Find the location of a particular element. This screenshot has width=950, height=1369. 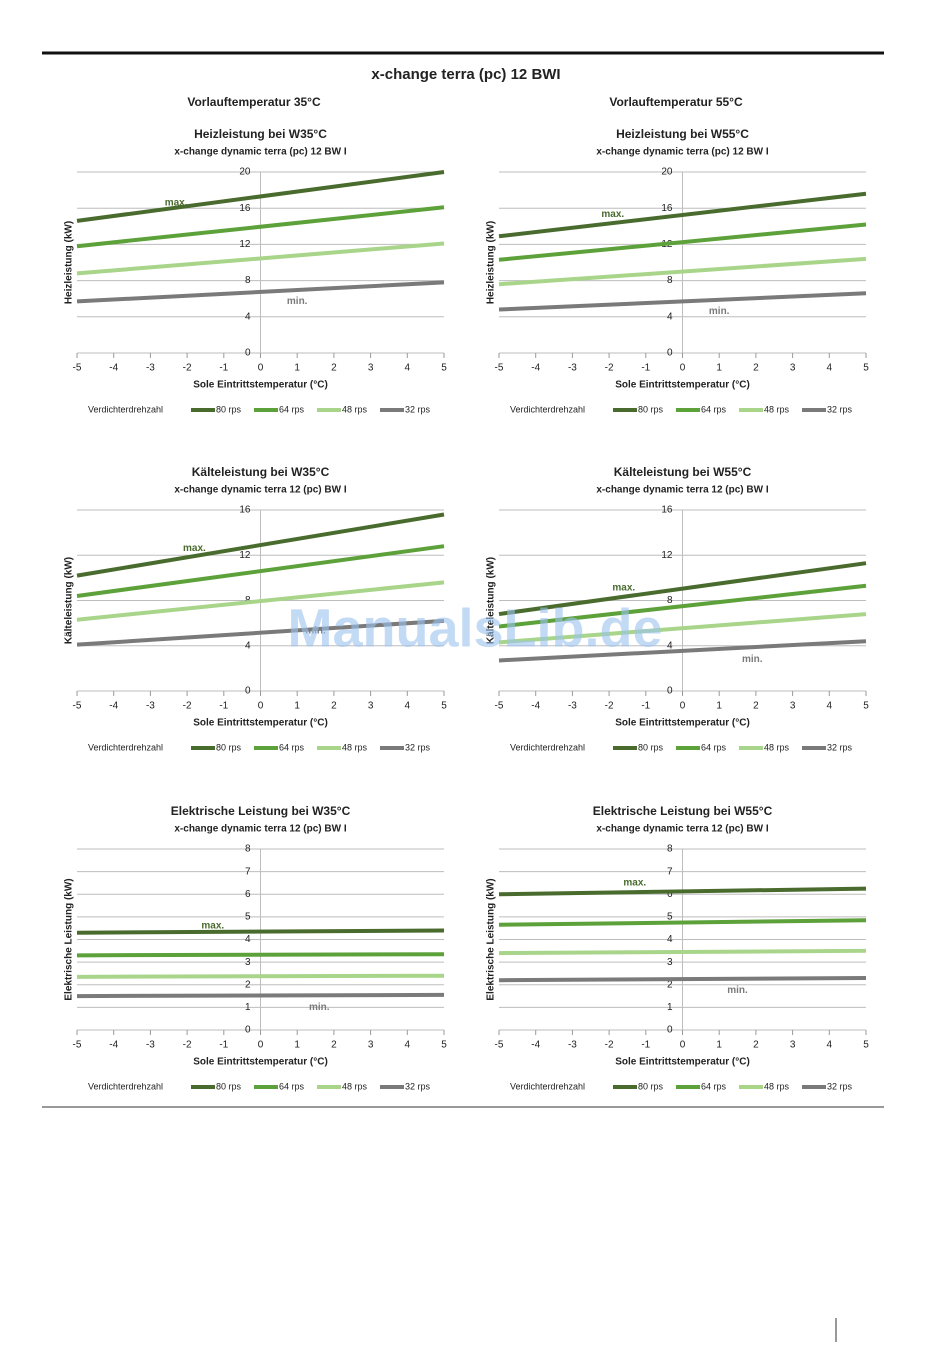

y-axis-label: Heizleistung (kW) is located at coordinates (491, 262).